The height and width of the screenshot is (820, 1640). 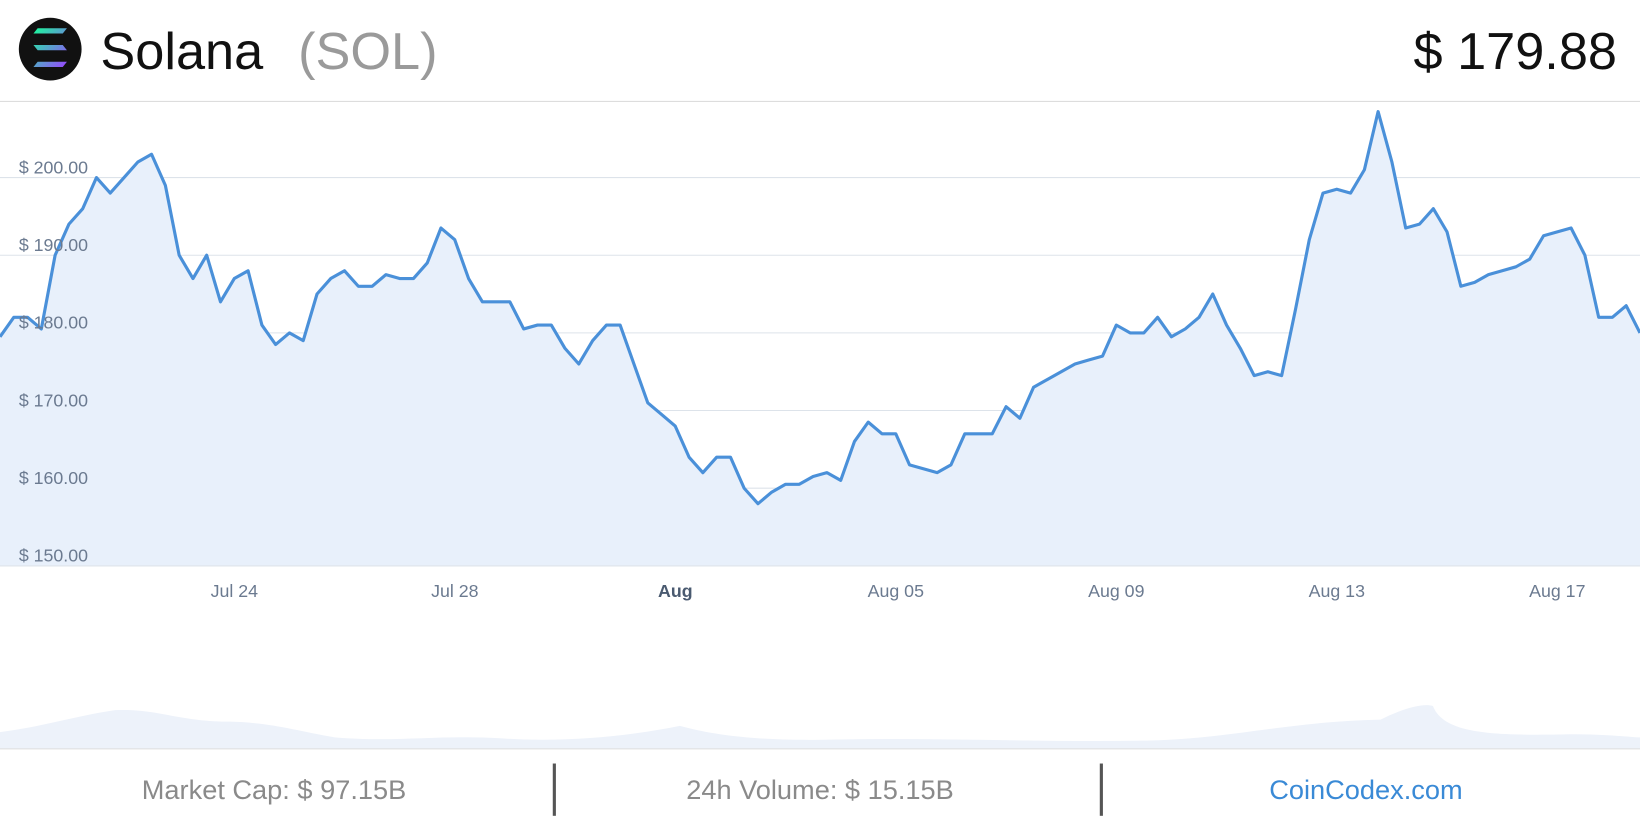 I want to click on coin-symbol: (SOL), so click(x=367, y=52).